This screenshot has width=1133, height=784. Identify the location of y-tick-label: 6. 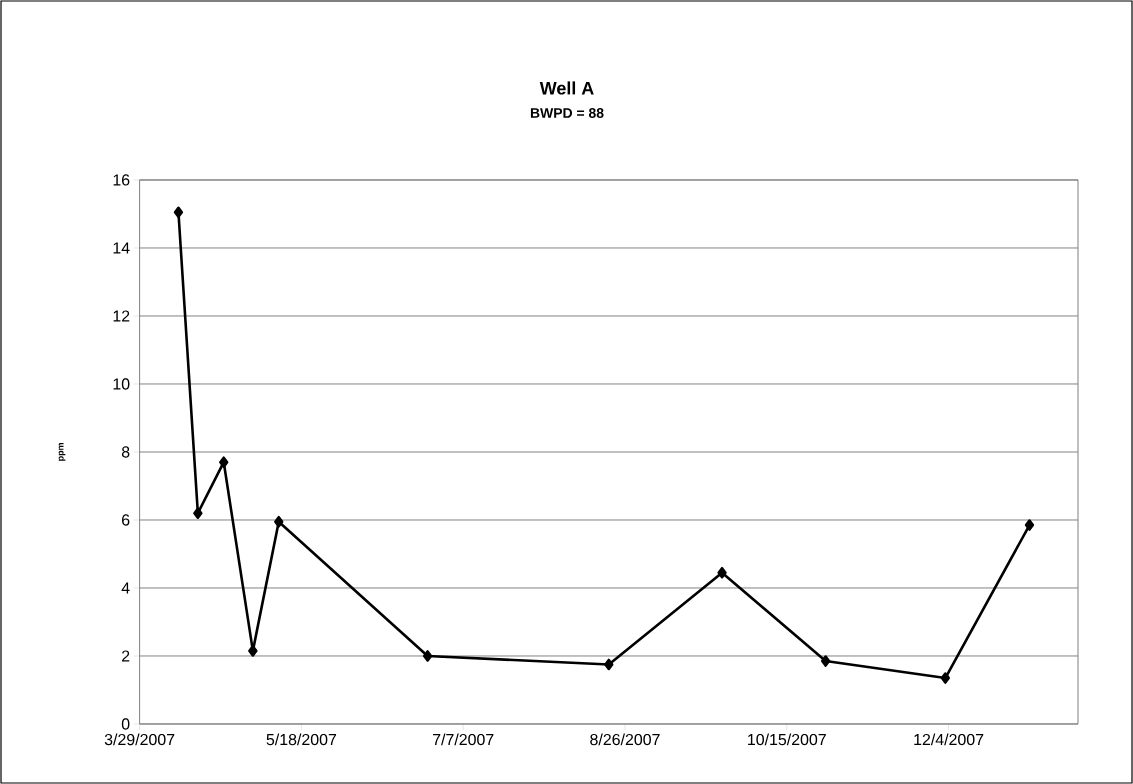
(126, 520).